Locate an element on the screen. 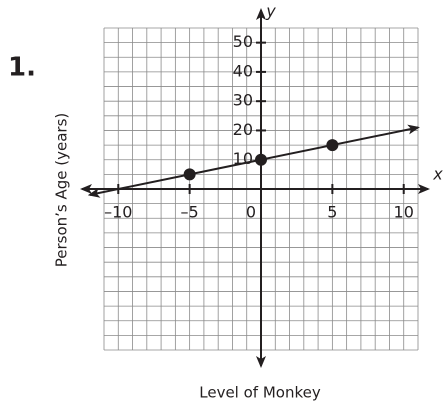  x-tick-label: –5 is located at coordinates (190, 212).